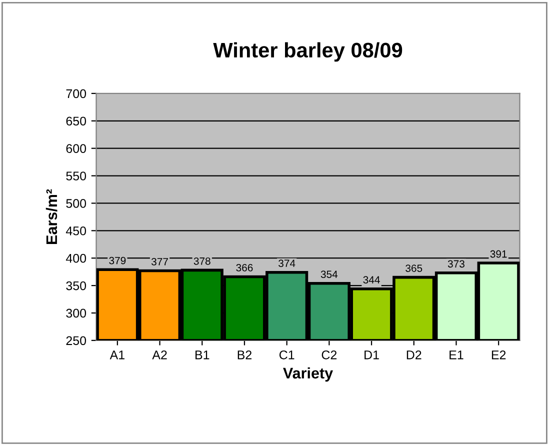 The image size is (550, 445). I want to click on data-label: 391, so click(498, 254).